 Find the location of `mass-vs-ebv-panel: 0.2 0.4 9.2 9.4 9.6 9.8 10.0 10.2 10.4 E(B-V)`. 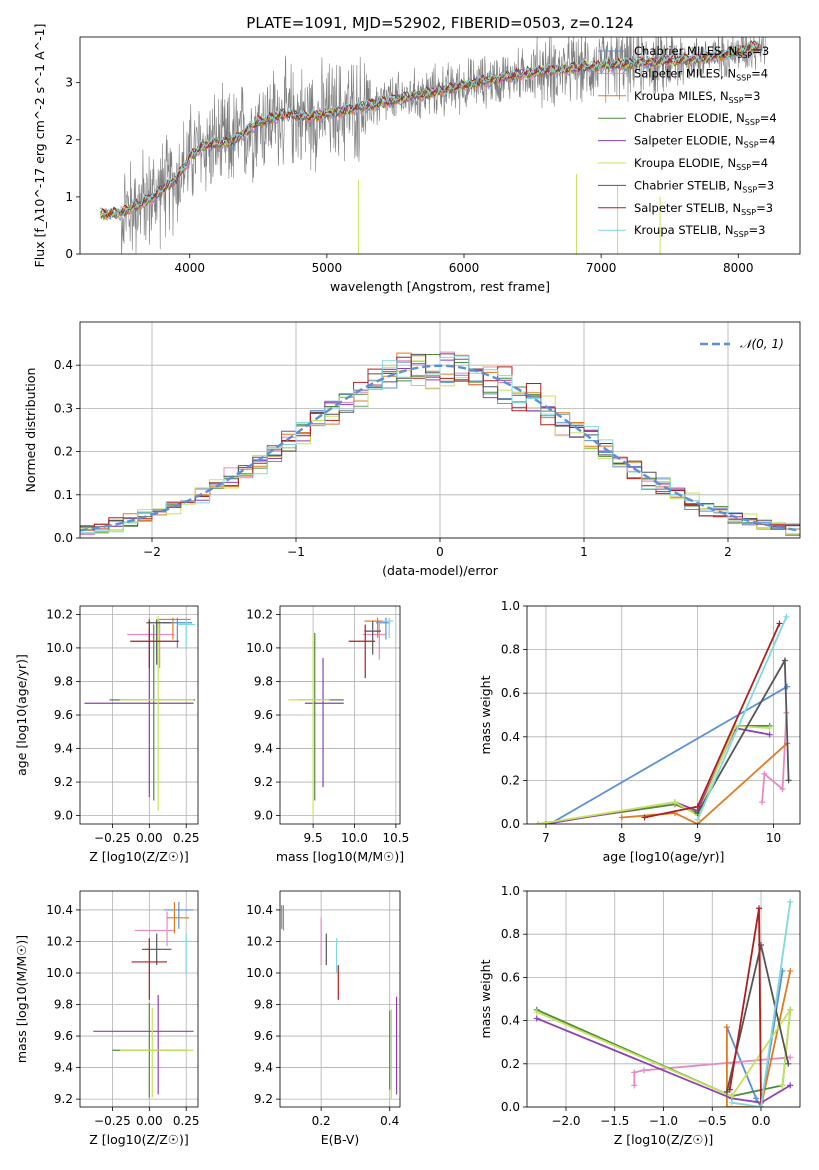

mass-vs-ebv-panel: 0.2 0.4 9.2 9.4 9.6 9.8 10.0 10.2 10.4 E(B-V) is located at coordinates (323, 1018).